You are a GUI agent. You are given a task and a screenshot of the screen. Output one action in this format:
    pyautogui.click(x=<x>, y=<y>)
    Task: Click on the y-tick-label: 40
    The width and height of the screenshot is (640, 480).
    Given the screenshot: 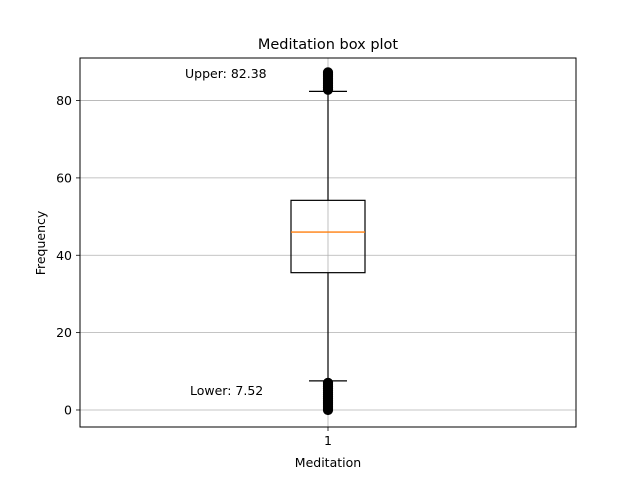 What is the action you would take?
    pyautogui.click(x=64, y=255)
    